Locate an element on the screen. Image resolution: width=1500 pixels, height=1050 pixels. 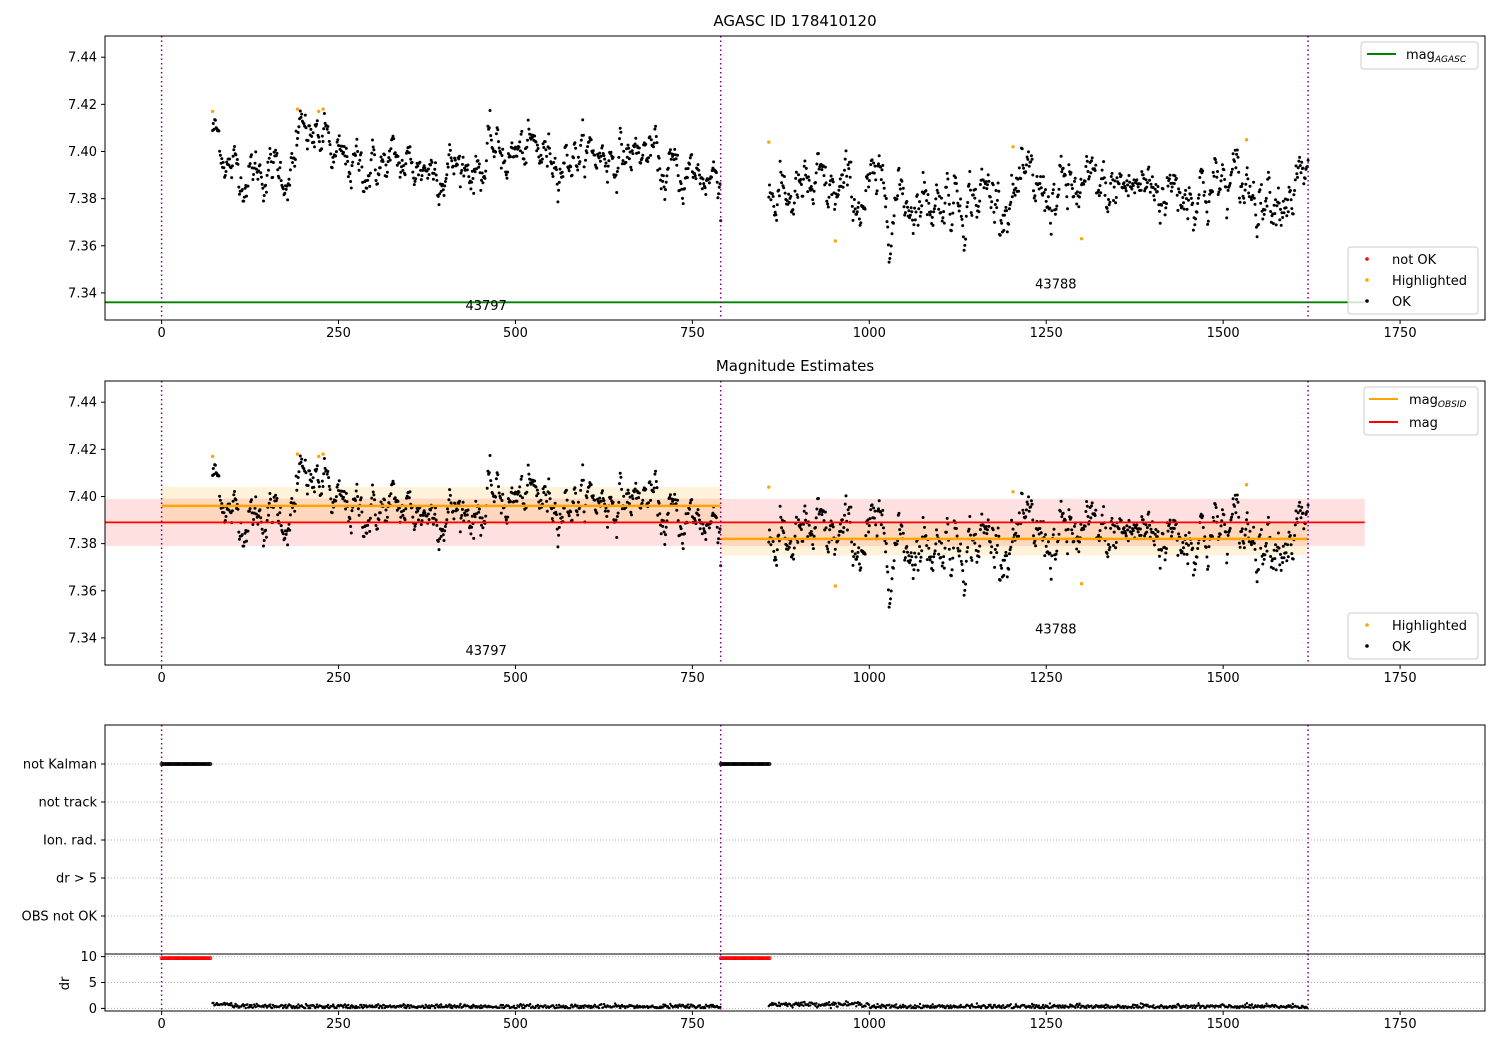
panel4-xtick-label: 0 is located at coordinates (161, 1024).